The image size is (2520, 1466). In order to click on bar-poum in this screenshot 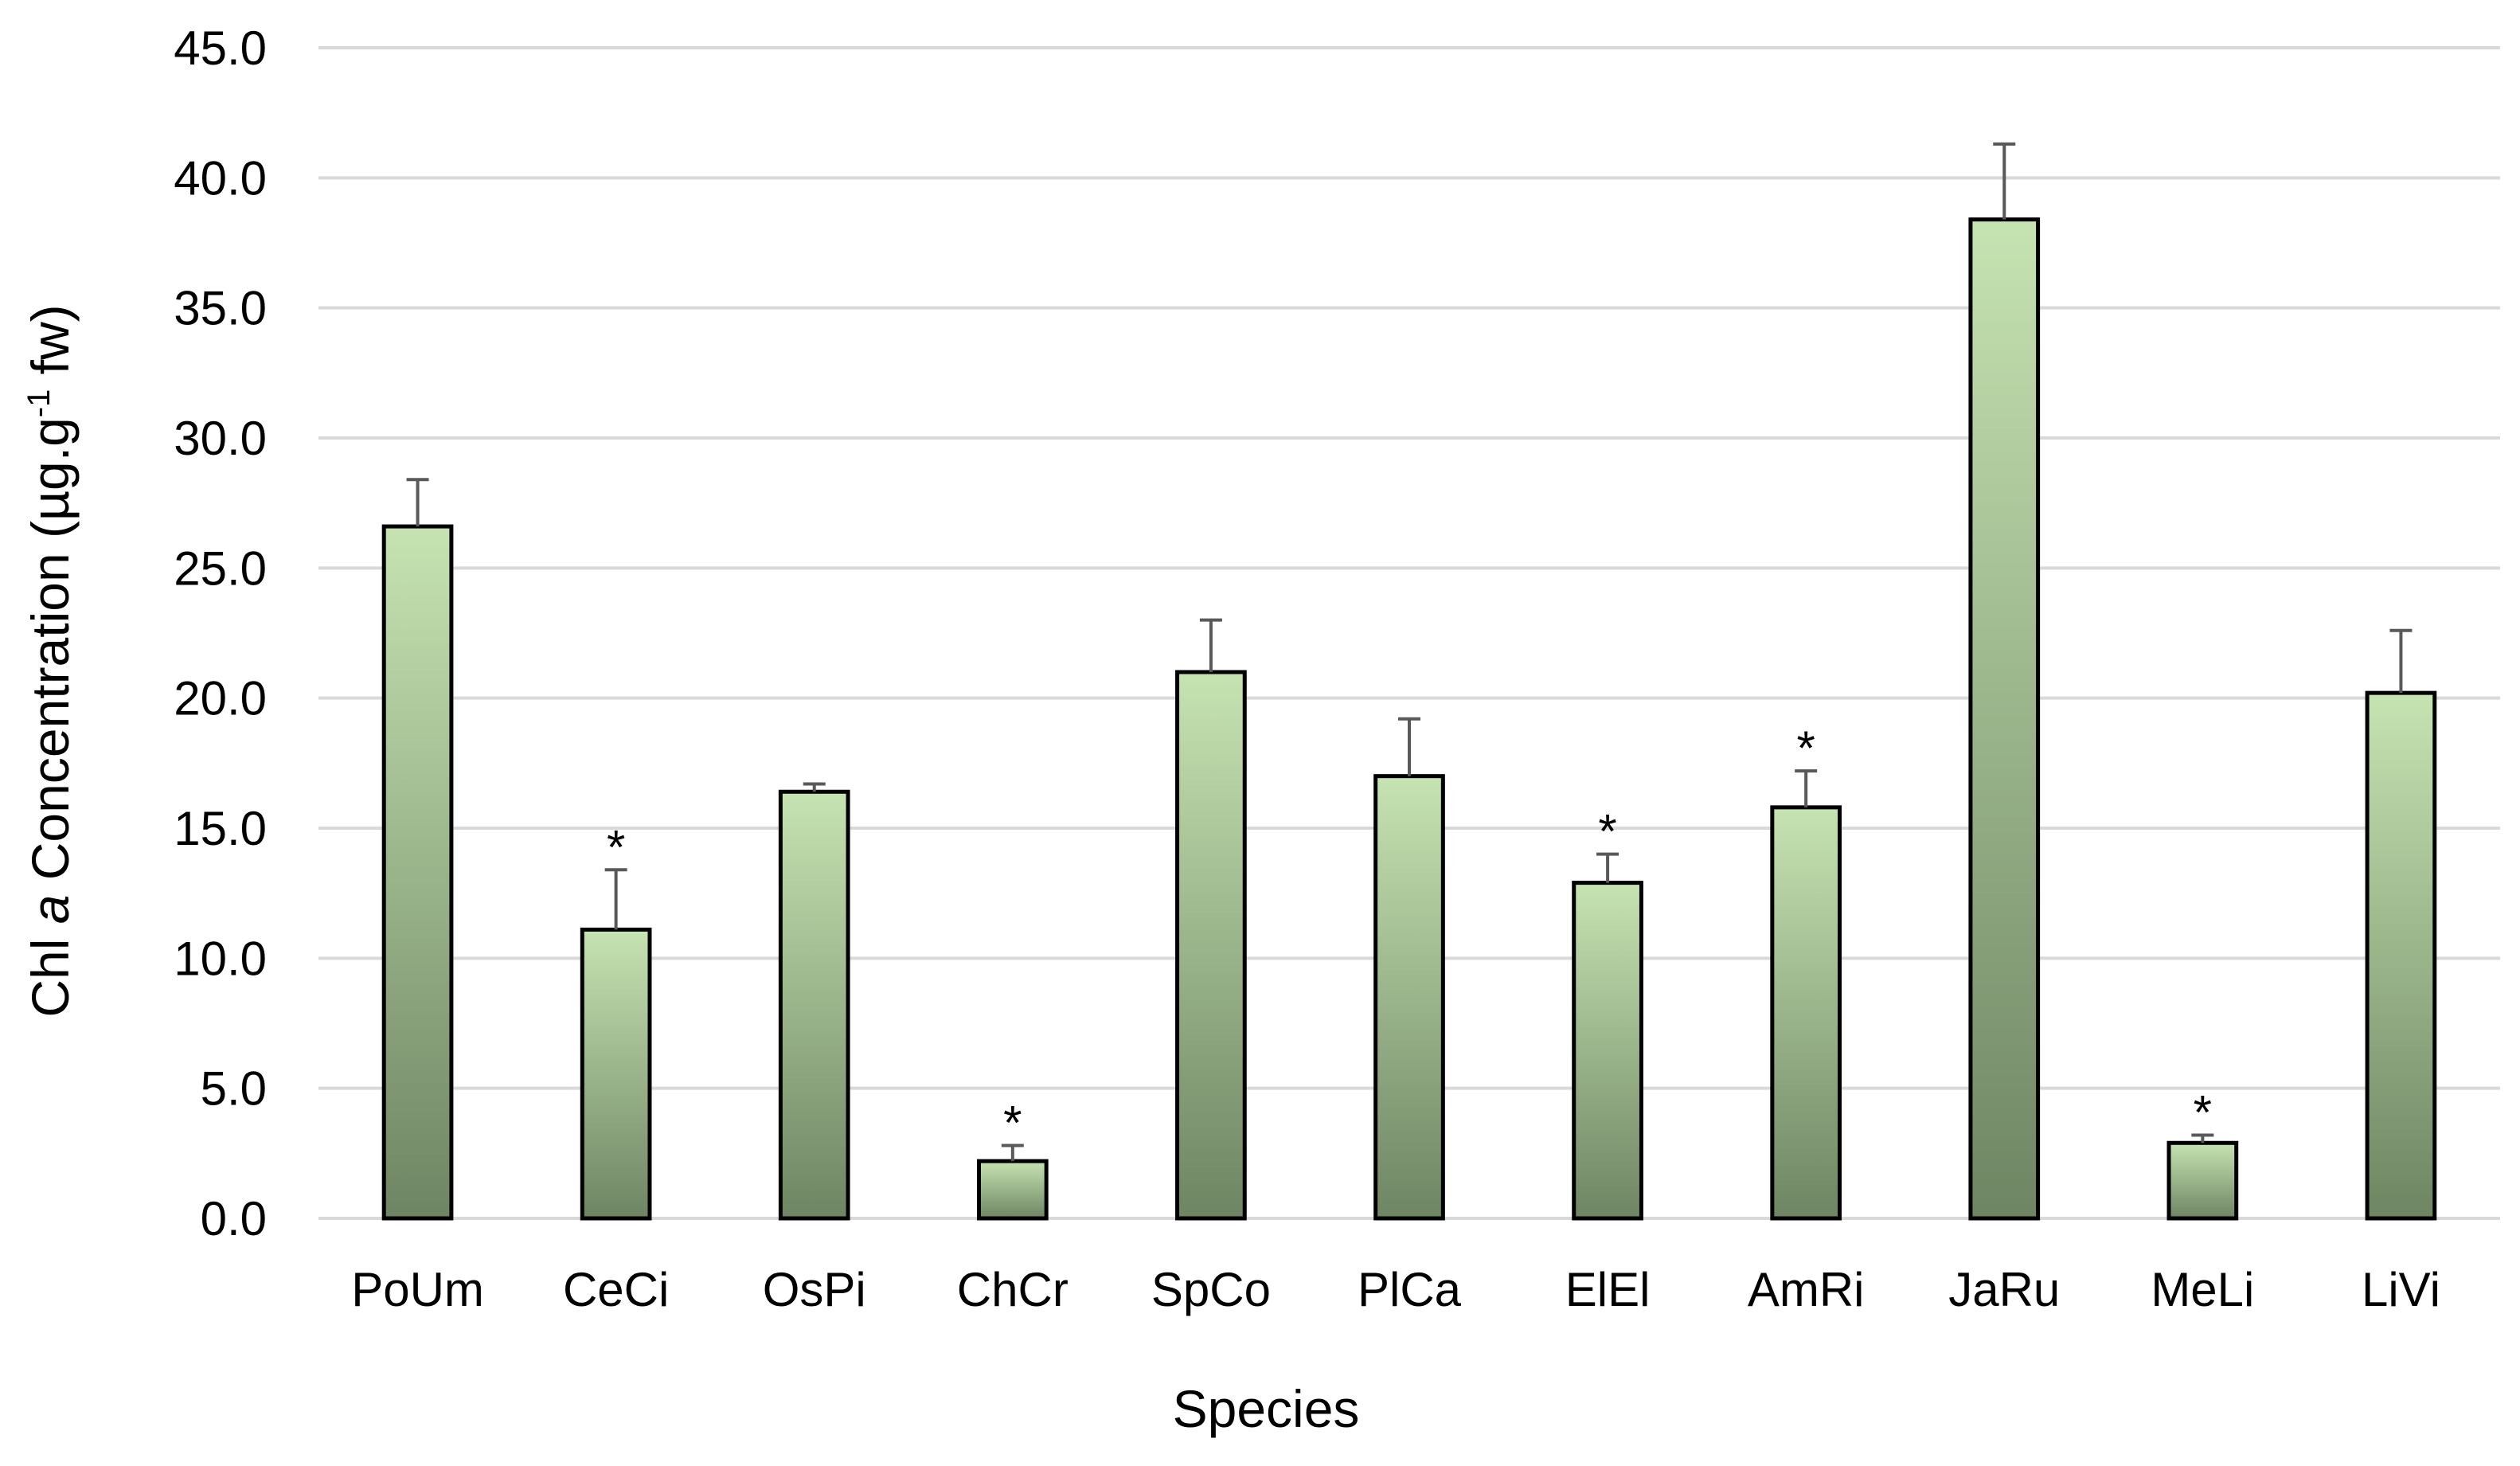, I will do `click(417, 872)`.